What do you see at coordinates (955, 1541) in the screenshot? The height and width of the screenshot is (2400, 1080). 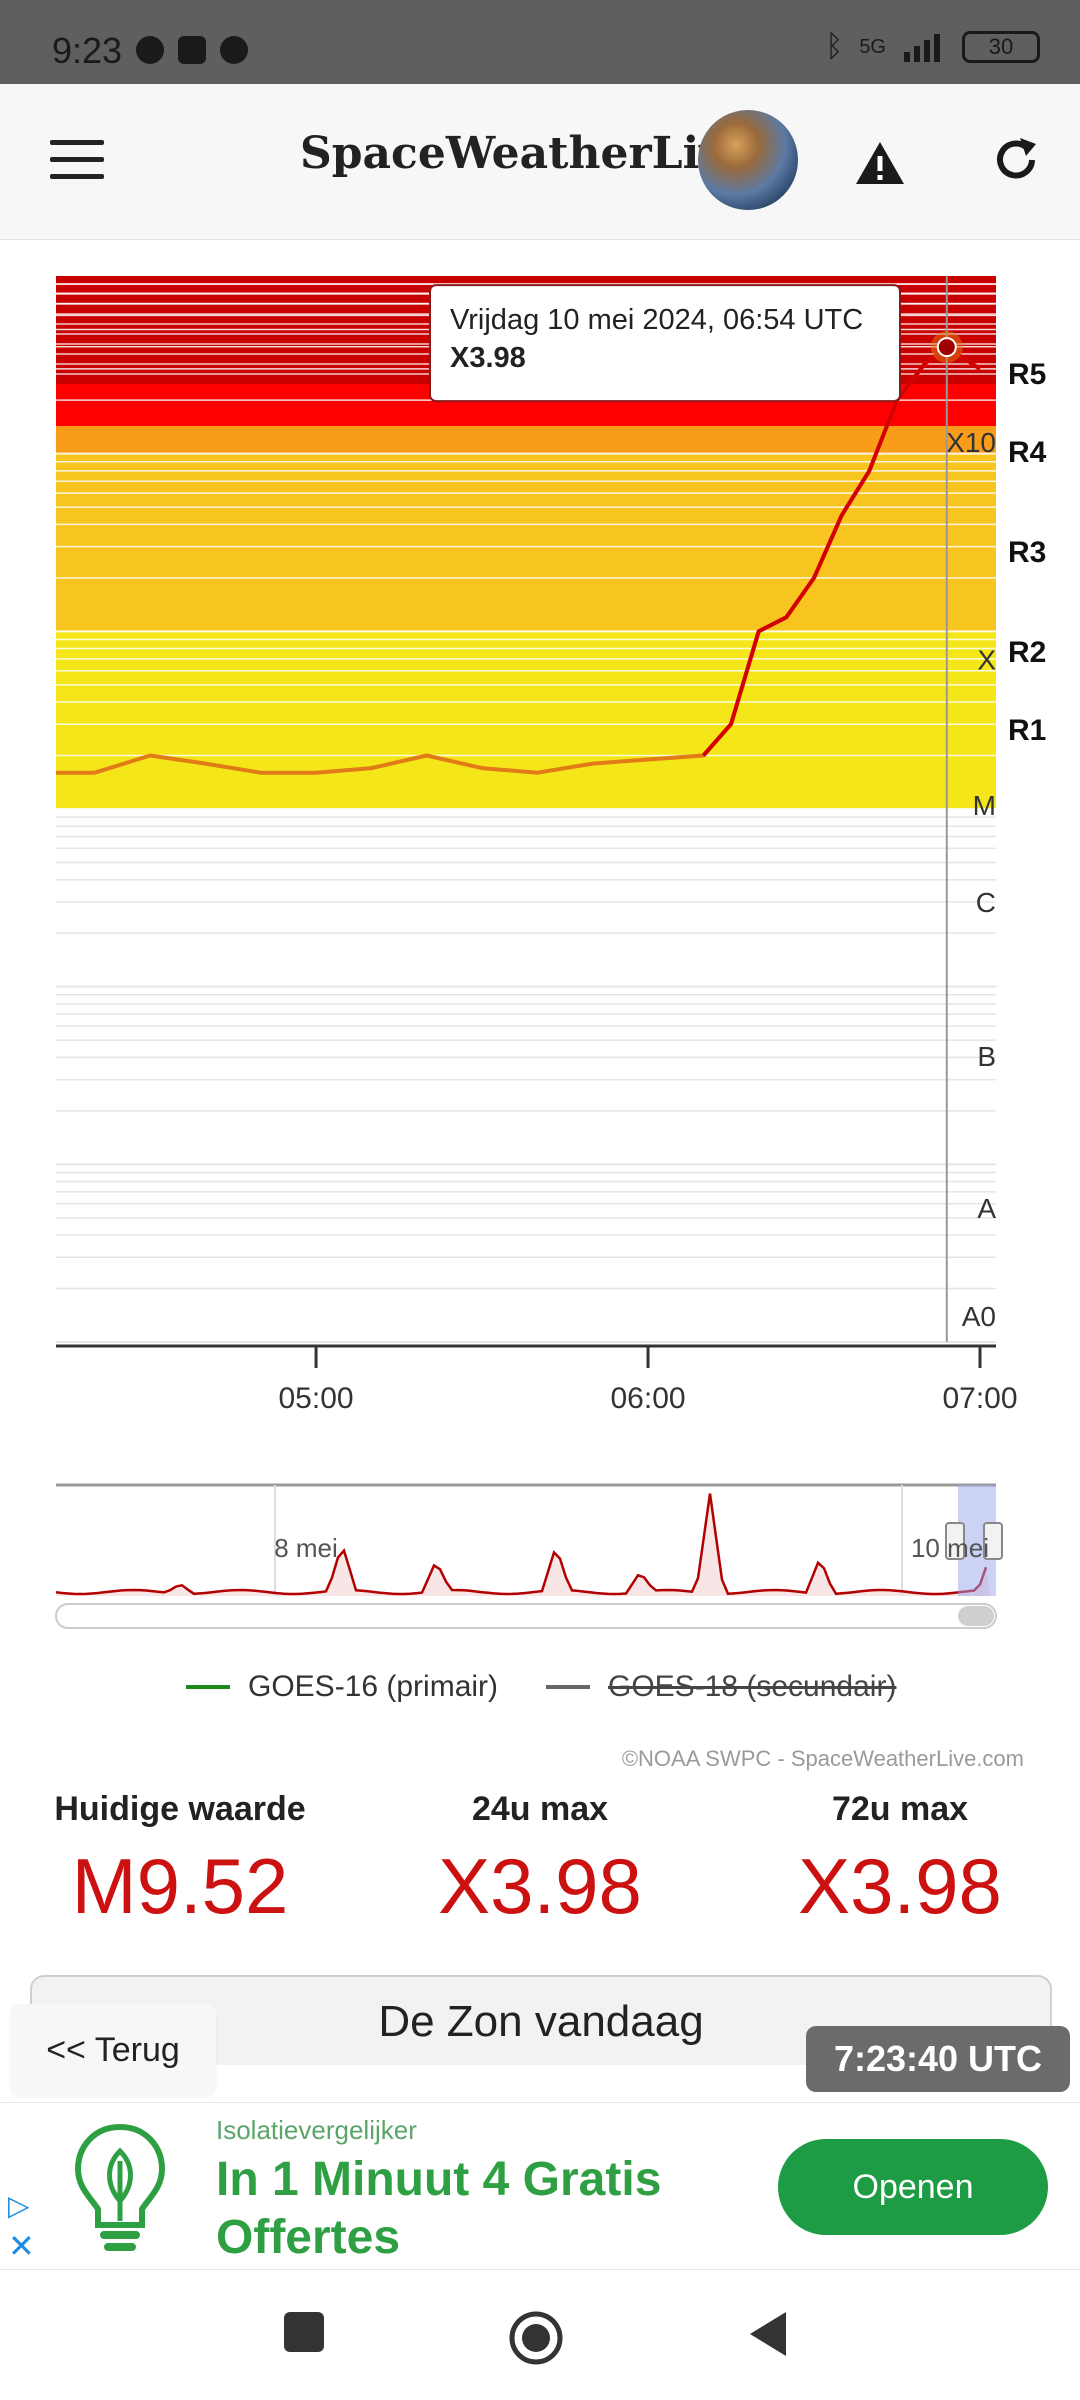 I see `navigator-handle-left` at bounding box center [955, 1541].